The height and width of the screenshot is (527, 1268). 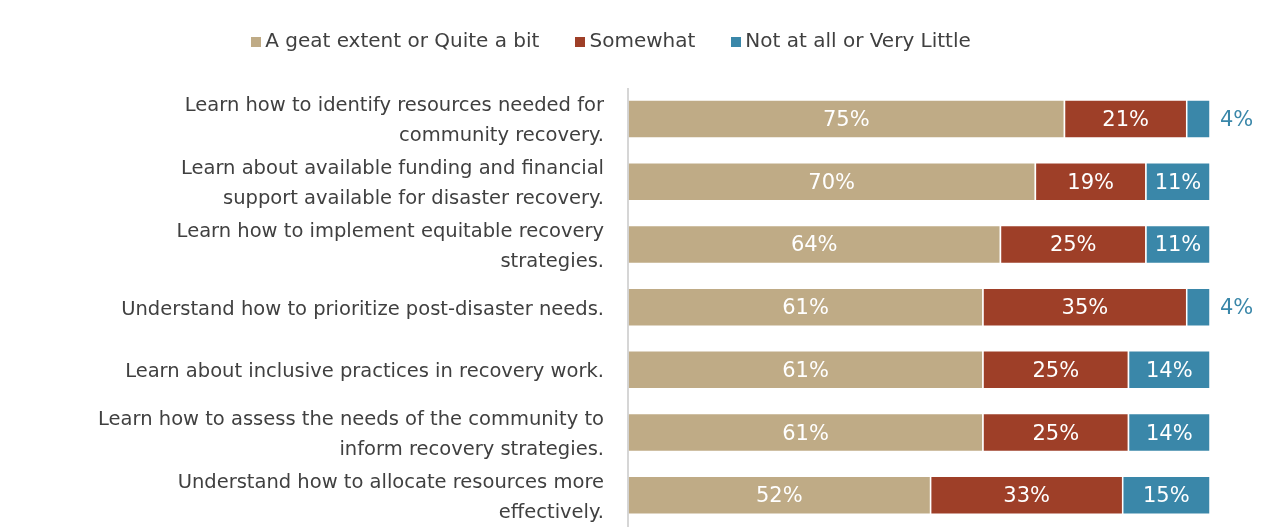 I want to click on legend-label: A geat extent or Quite a bit, so click(x=402, y=40).